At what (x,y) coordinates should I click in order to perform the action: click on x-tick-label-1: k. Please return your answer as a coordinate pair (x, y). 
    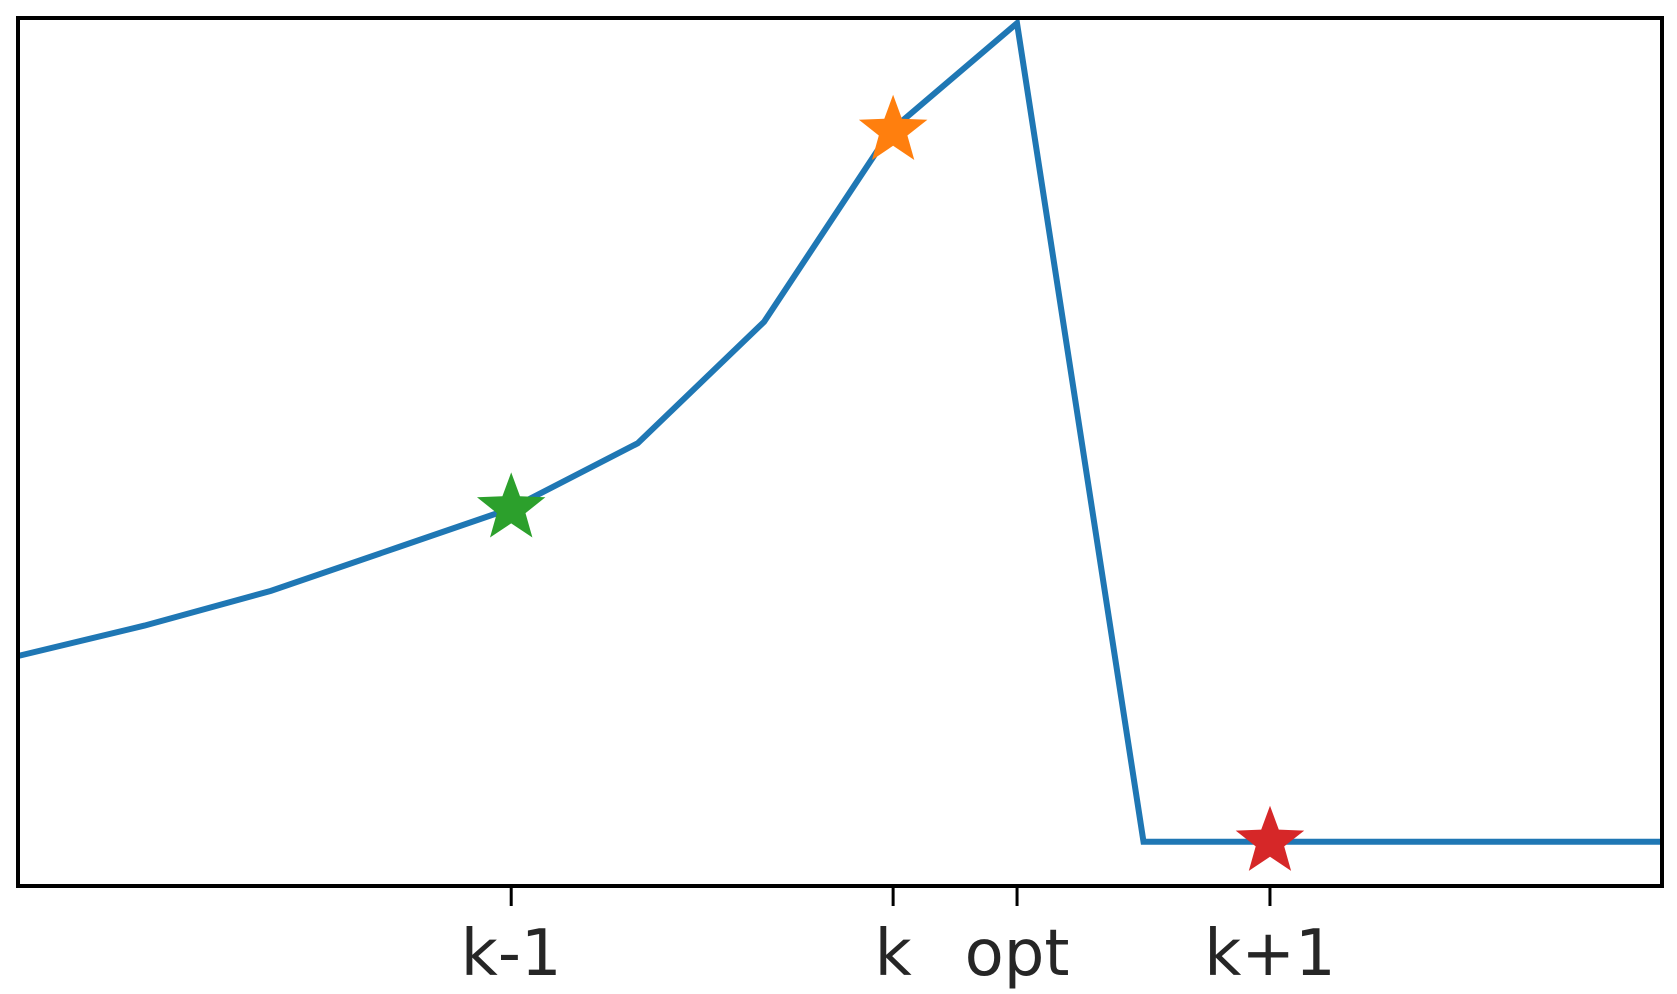
    Looking at the image, I should click on (893, 954).